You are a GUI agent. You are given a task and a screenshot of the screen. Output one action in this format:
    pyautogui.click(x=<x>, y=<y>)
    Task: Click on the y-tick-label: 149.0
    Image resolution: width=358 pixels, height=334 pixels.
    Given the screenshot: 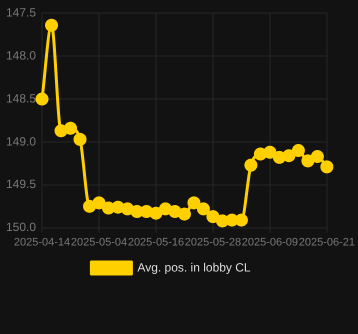 What is the action you would take?
    pyautogui.click(x=21, y=141)
    